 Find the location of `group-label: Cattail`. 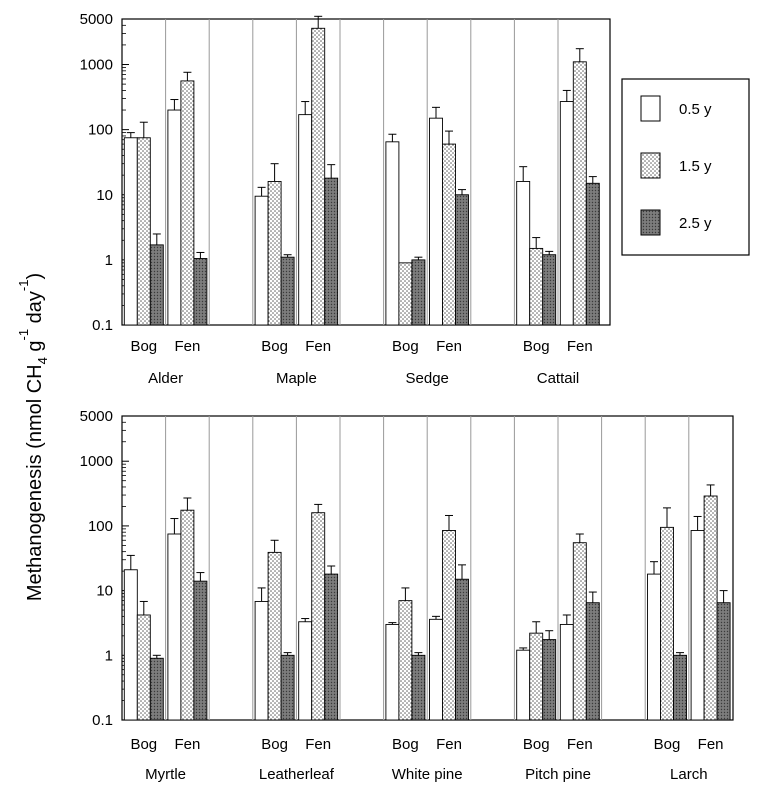

group-label: Cattail is located at coordinates (558, 378).